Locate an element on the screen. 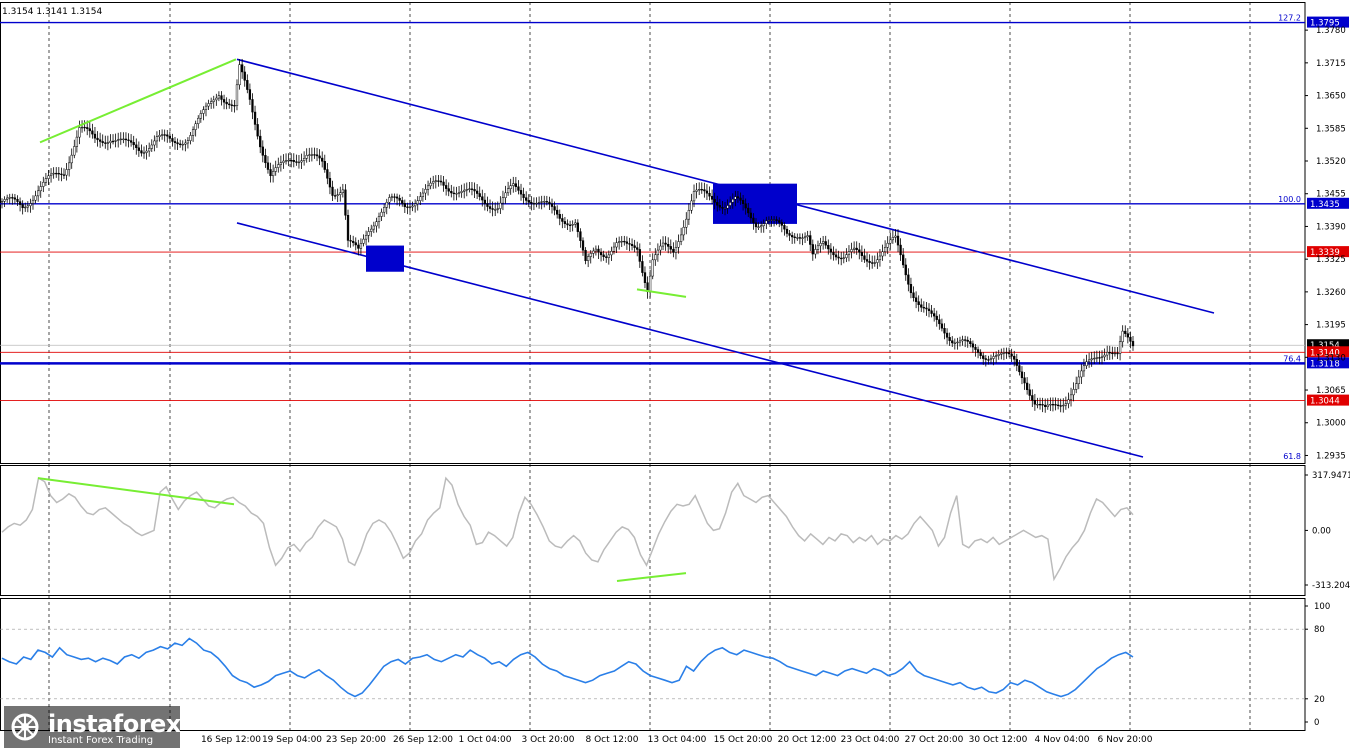 The width and height of the screenshot is (1350, 750). price-level-tag is located at coordinates (1328, 400).